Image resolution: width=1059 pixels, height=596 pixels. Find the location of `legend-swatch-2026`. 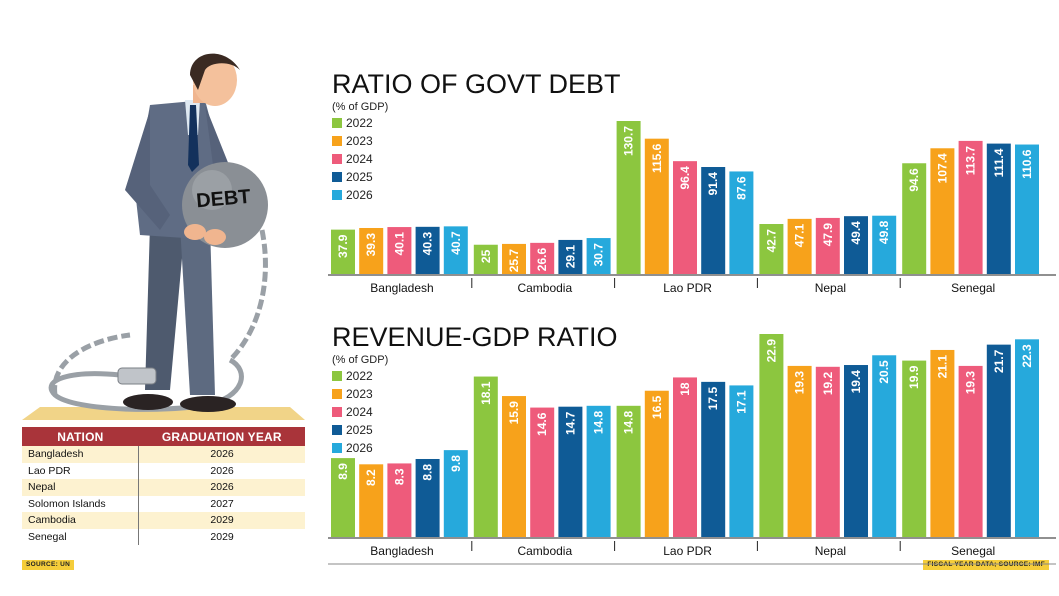

legend-swatch-2026 is located at coordinates (337, 448).